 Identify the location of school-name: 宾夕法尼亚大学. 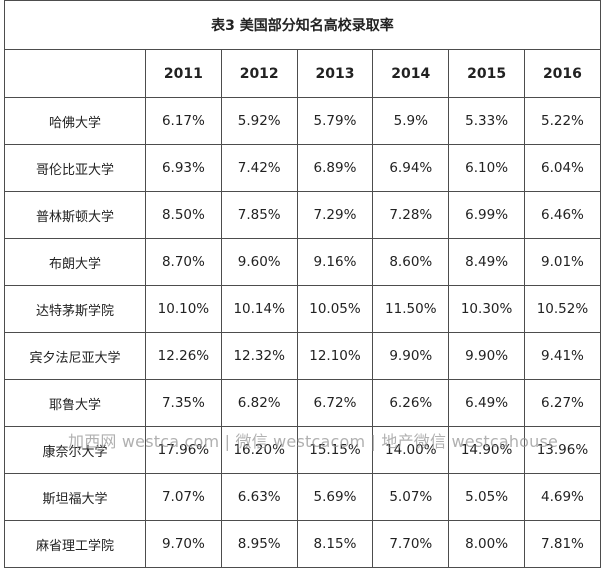
(75, 356).